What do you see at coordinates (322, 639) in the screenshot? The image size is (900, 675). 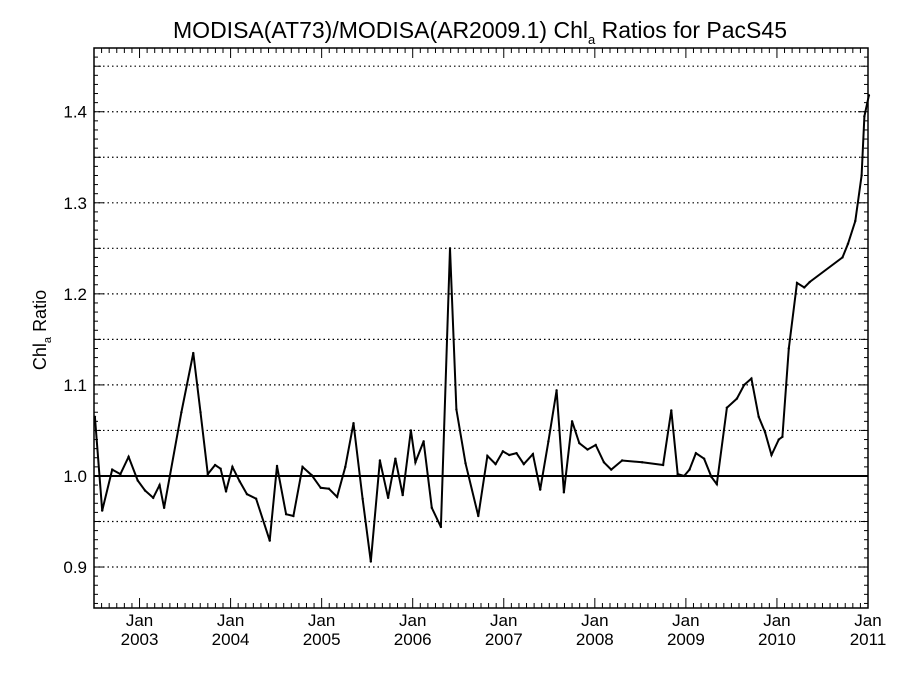 I see `x-tick-label-year: 2005` at bounding box center [322, 639].